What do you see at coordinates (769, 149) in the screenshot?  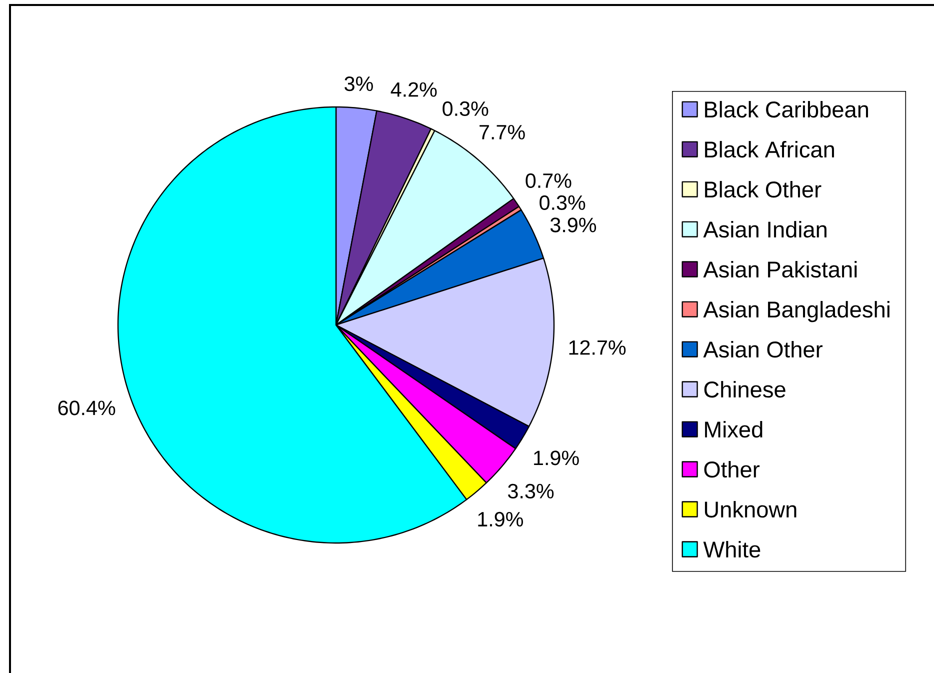 I see `legend-label: Black African` at bounding box center [769, 149].